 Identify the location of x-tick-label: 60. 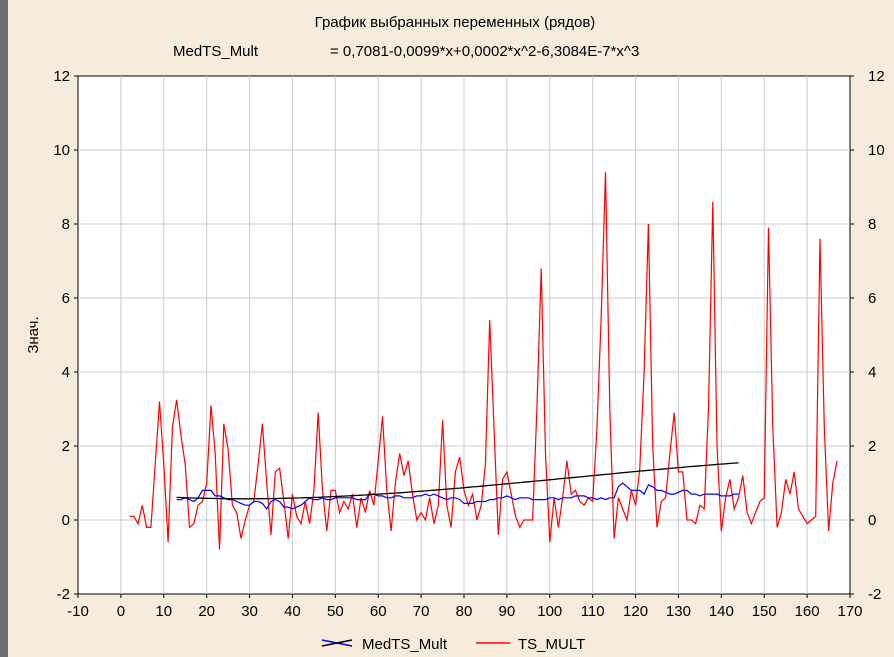
(378, 611).